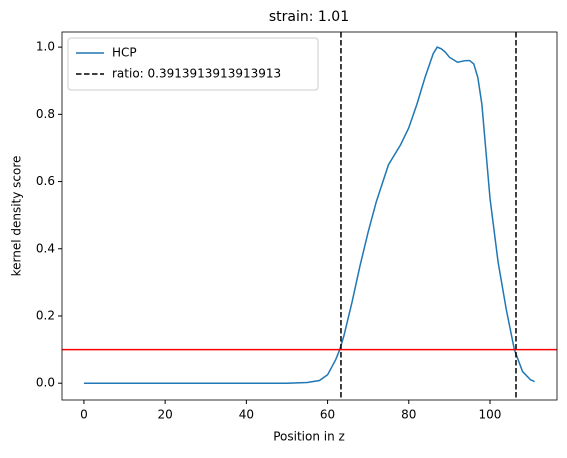 This screenshot has width=567, height=458. What do you see at coordinates (84, 415) in the screenshot?
I see `x-tick-label: 0` at bounding box center [84, 415].